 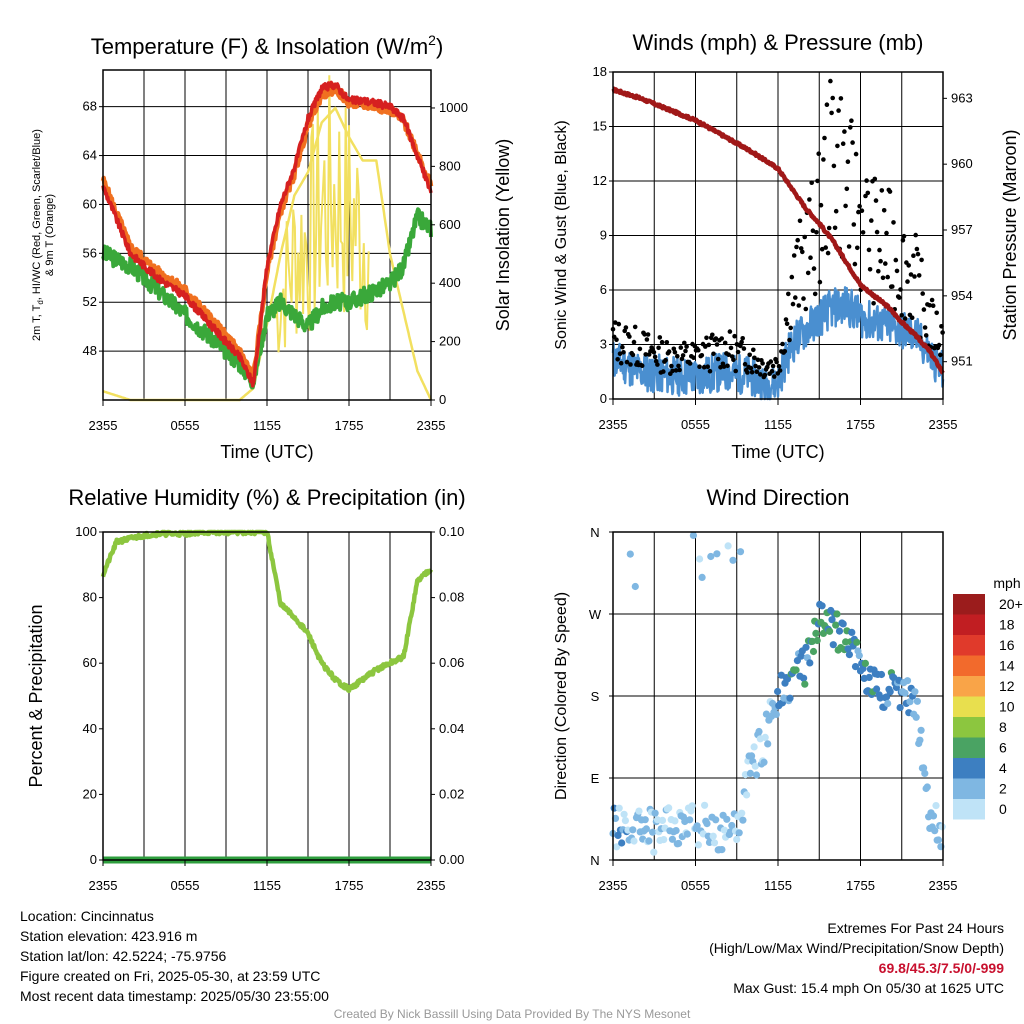 What do you see at coordinates (50, 235) in the screenshot?
I see `temperature-ylabel-left-line2: & 9m T (Orange)` at bounding box center [50, 235].